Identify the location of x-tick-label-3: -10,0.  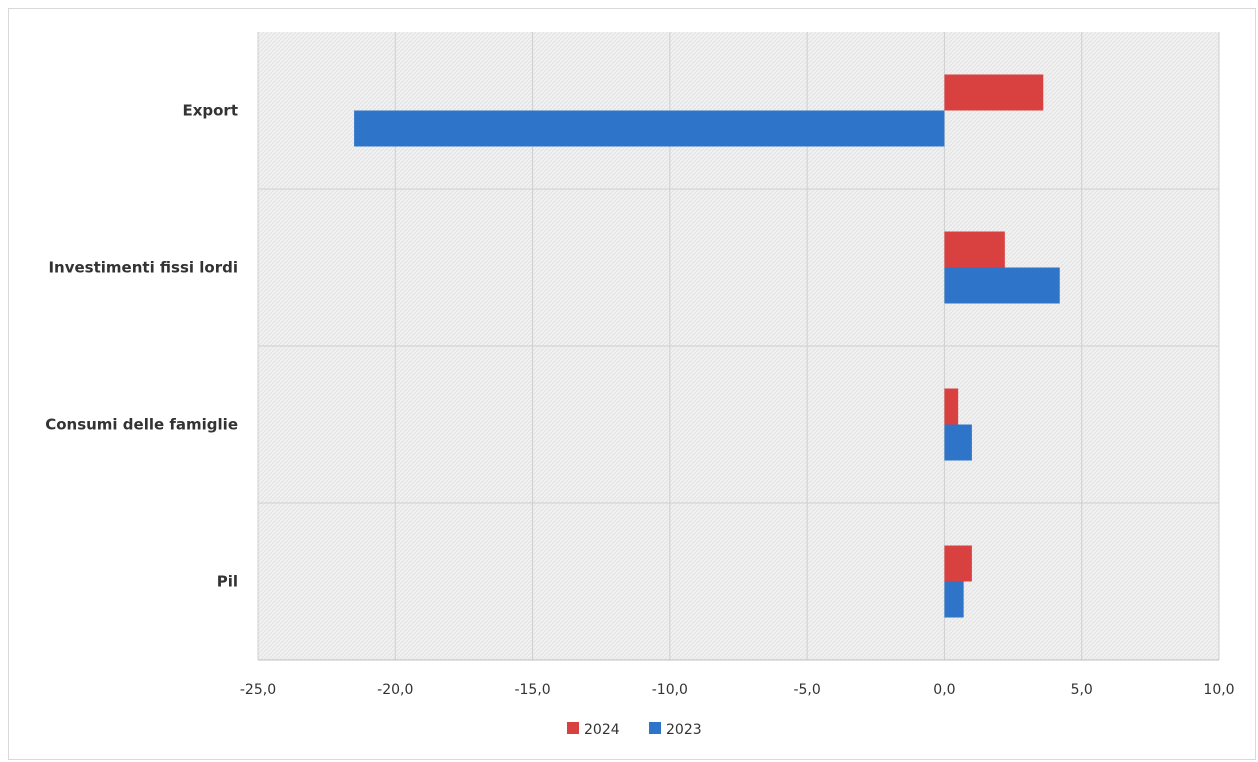
(670, 690).